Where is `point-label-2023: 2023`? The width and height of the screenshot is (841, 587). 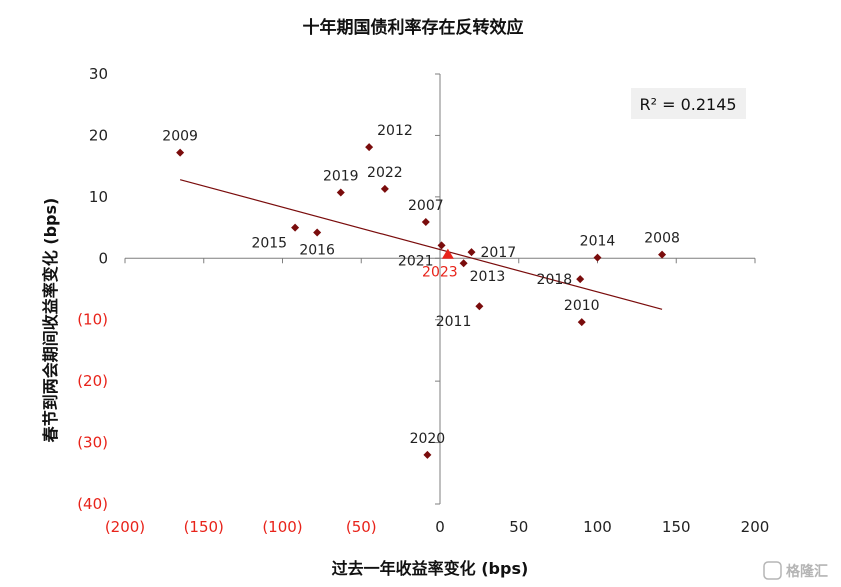
point-label-2023: 2023 is located at coordinates (440, 273).